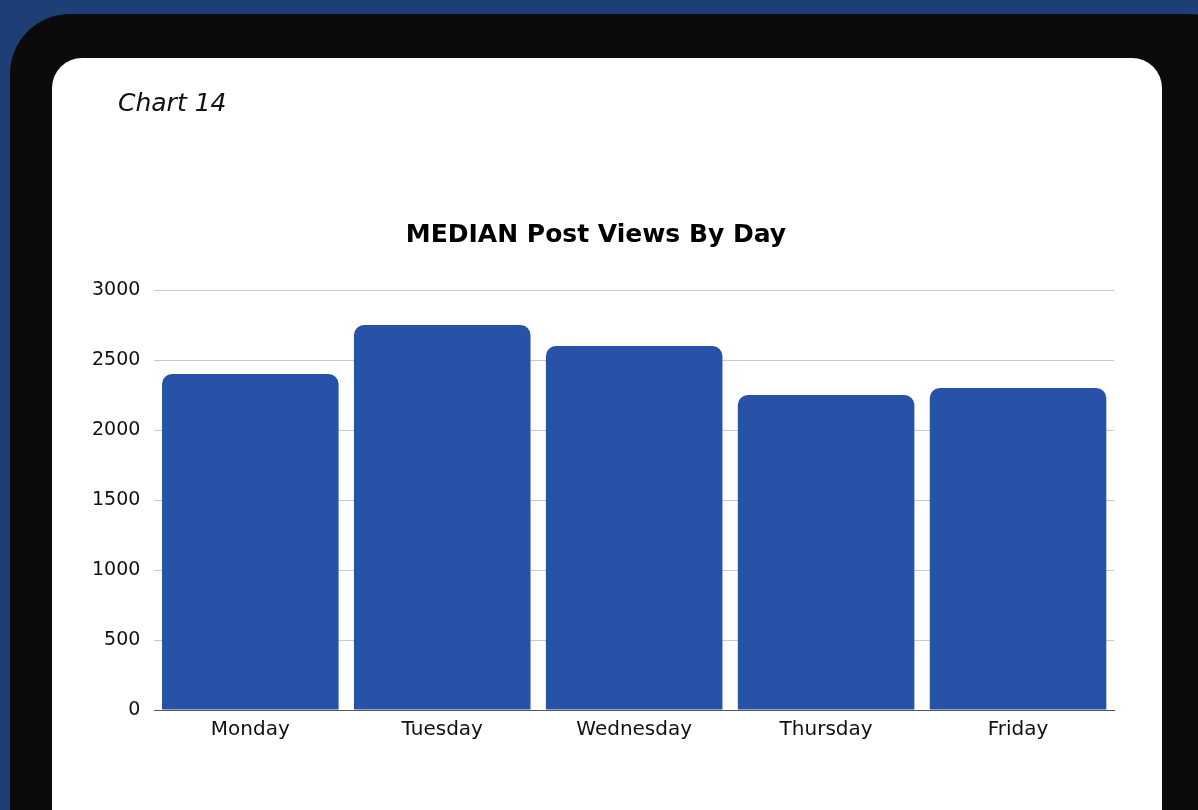 The width and height of the screenshot is (1198, 810). I want to click on y-tick-label: 2500, so click(116, 357).